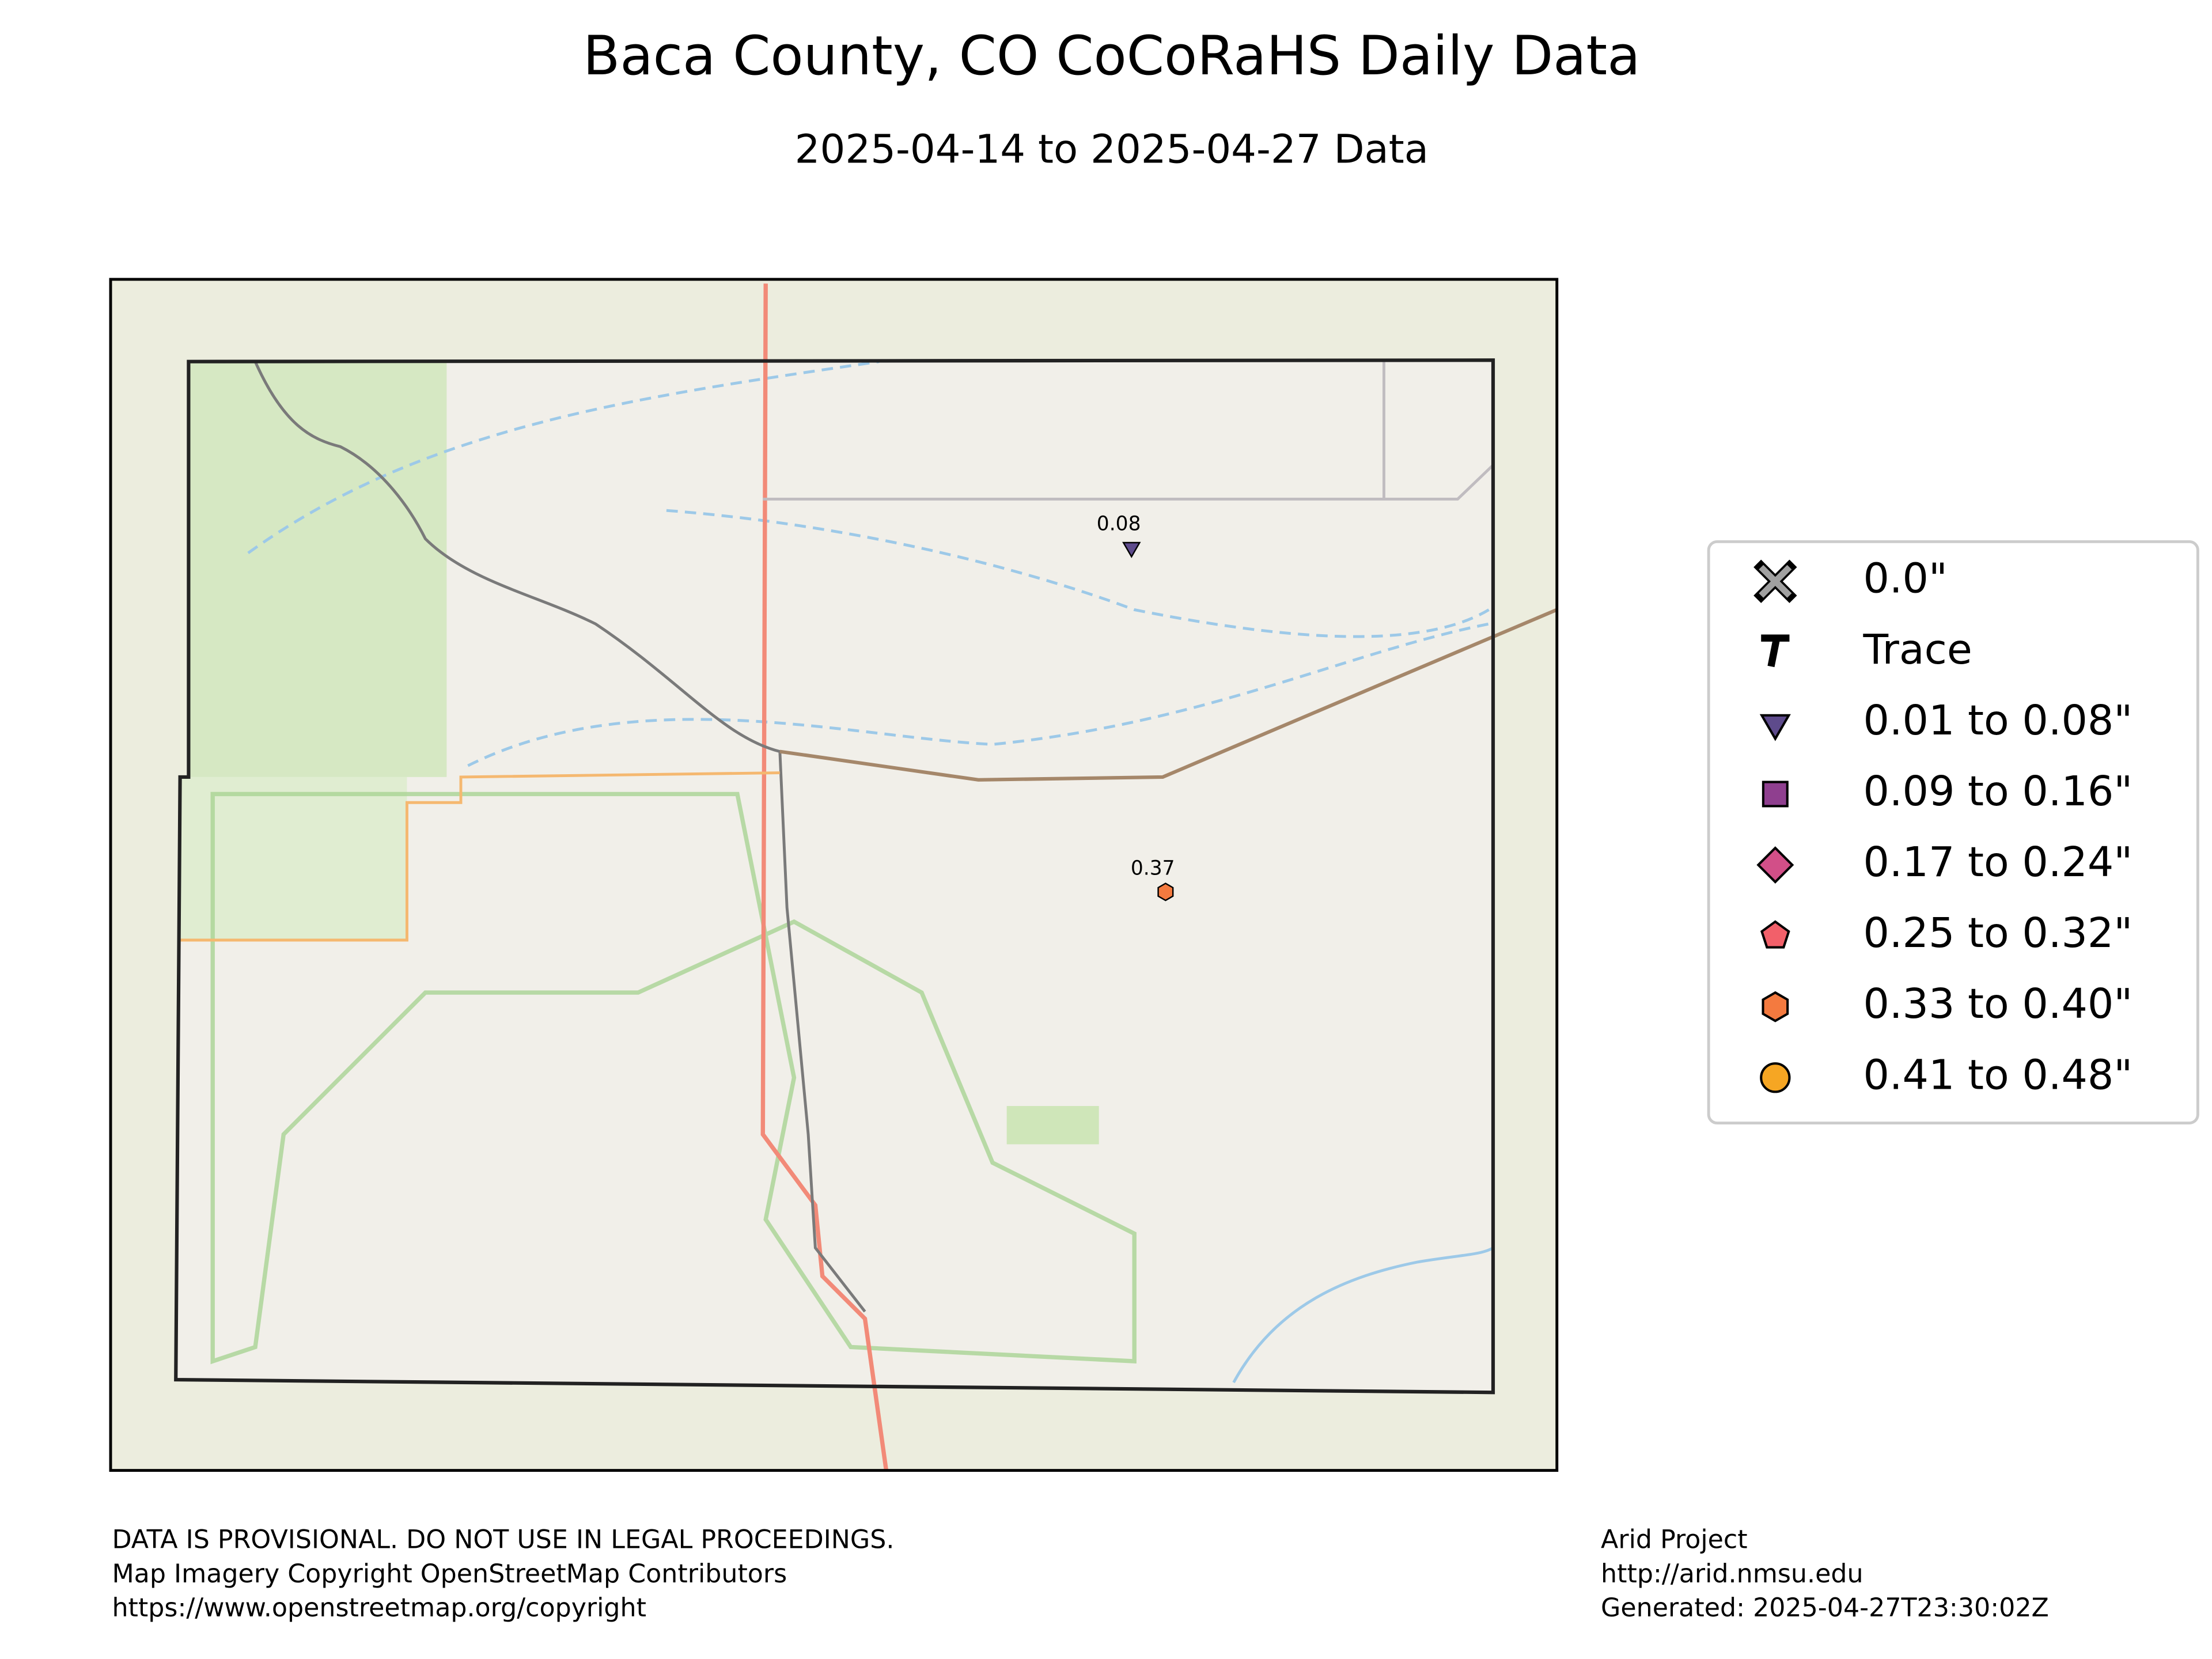 This screenshot has height=1659, width=2212. What do you see at coordinates (1998, 1075) in the screenshot?
I see `legend-label: 0.41 to 0.48"` at bounding box center [1998, 1075].